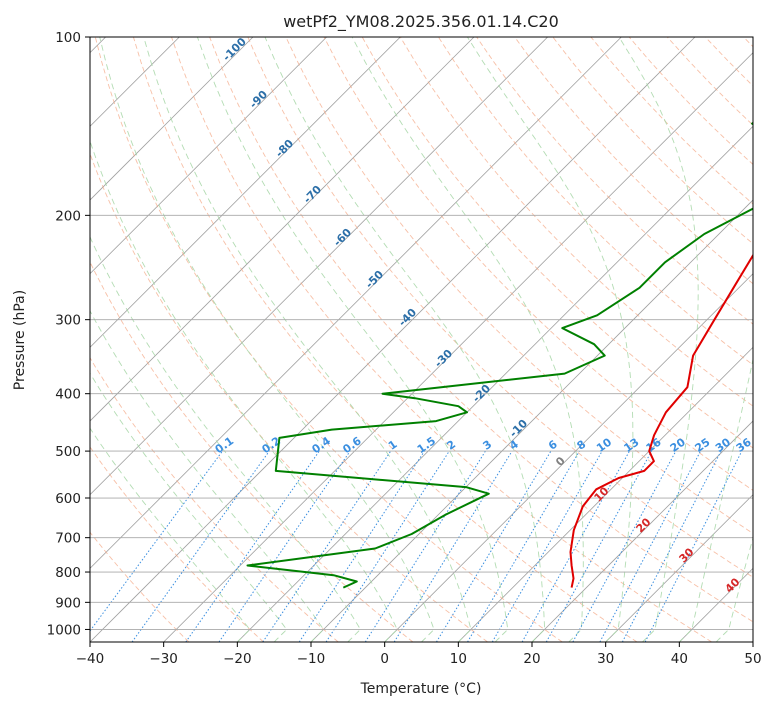 The height and width of the screenshot is (708, 775). I want to click on x-tick-label: −40, so click(90, 659).